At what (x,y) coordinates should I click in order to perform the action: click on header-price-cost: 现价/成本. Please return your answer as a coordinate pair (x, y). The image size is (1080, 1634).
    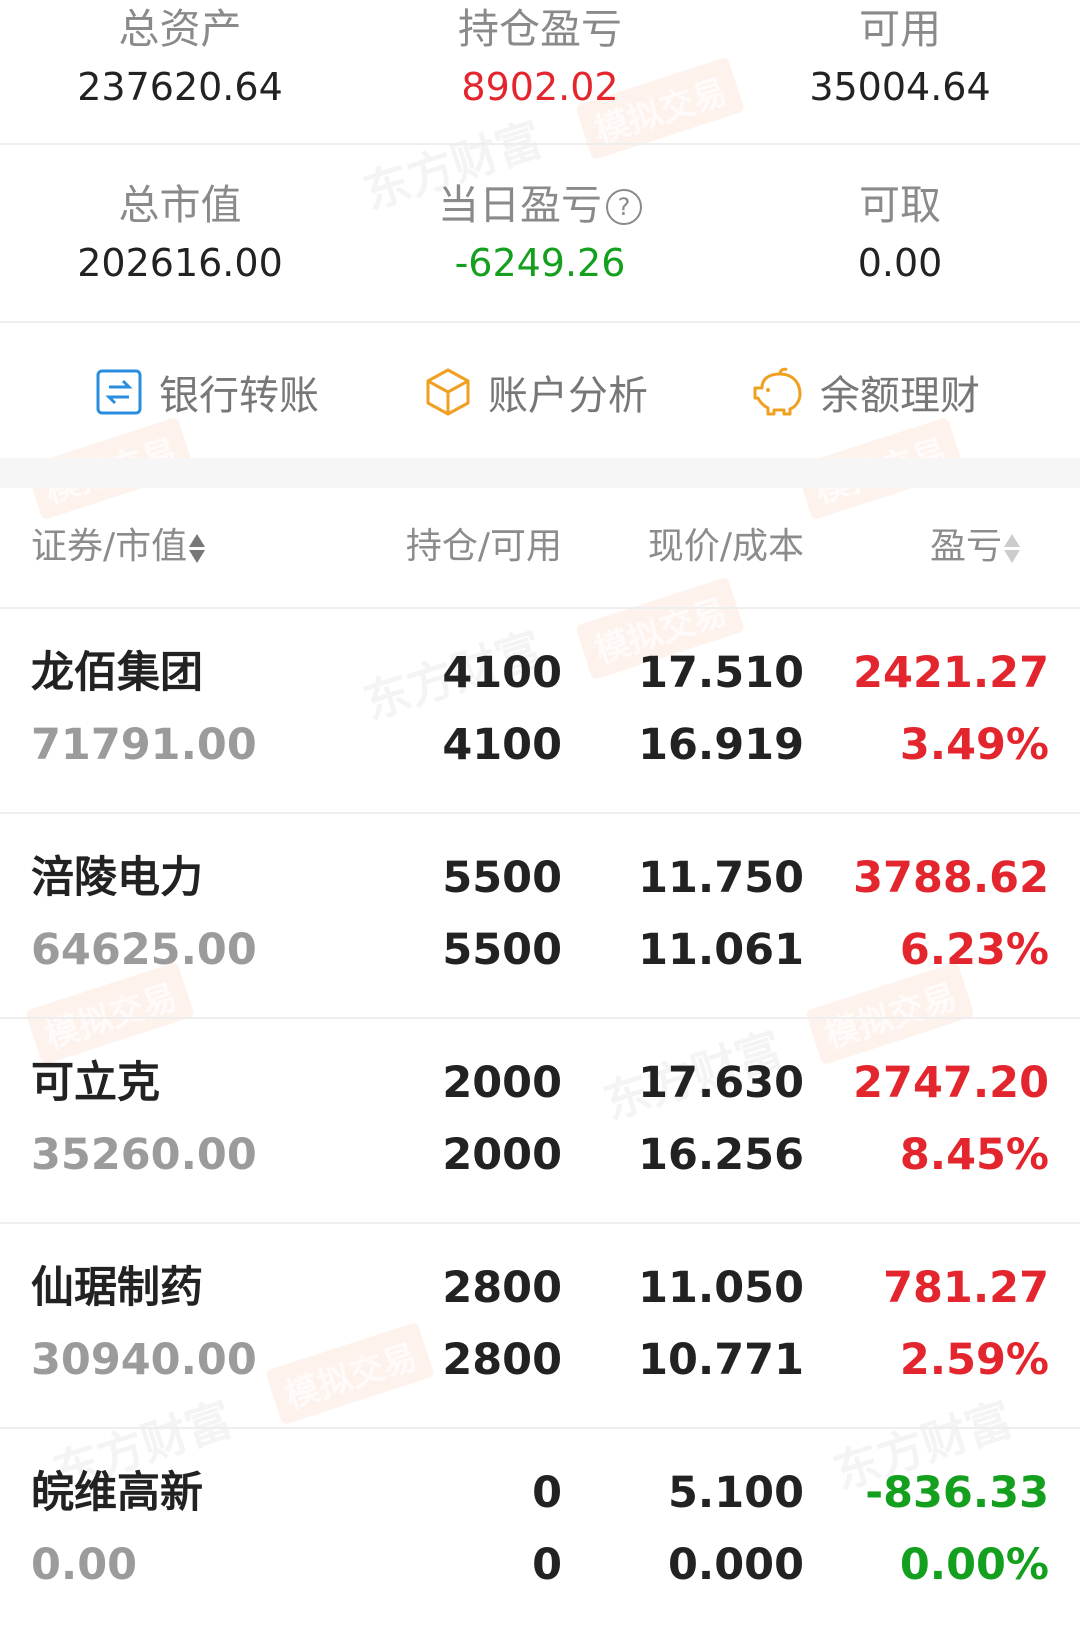
    Looking at the image, I should click on (725, 546).